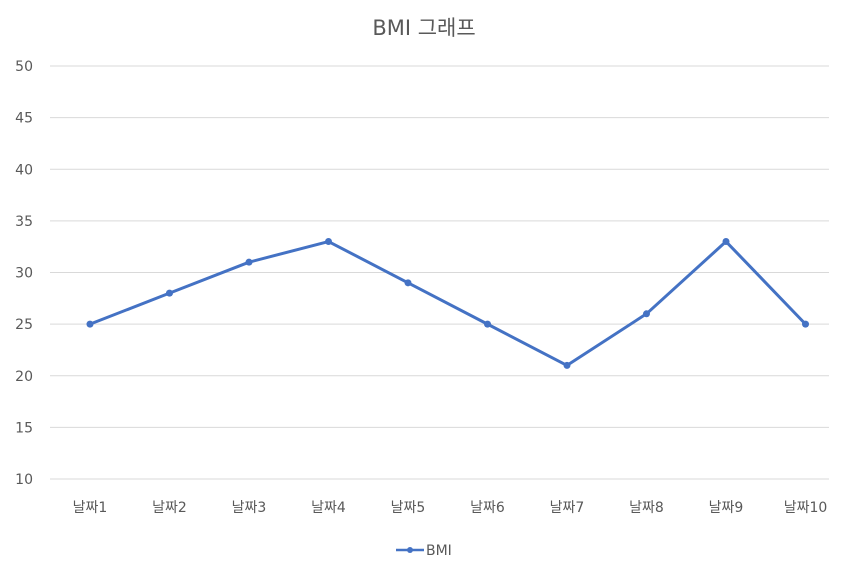 This screenshot has height=566, width=849. Describe the element at coordinates (24, 170) in the screenshot. I see `y-tick-label: 40` at that location.